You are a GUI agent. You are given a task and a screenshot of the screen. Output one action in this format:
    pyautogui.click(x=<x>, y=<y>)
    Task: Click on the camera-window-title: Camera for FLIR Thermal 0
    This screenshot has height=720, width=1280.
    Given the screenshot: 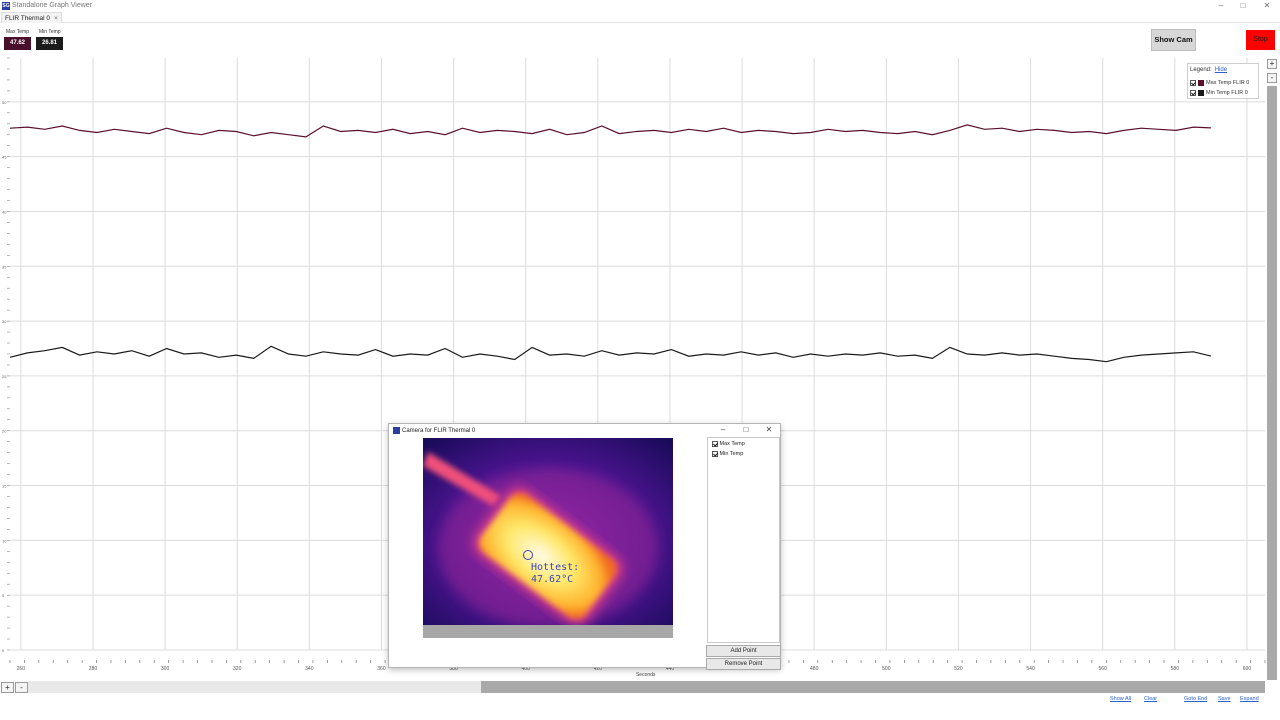 What is the action you would take?
    pyautogui.click(x=439, y=431)
    